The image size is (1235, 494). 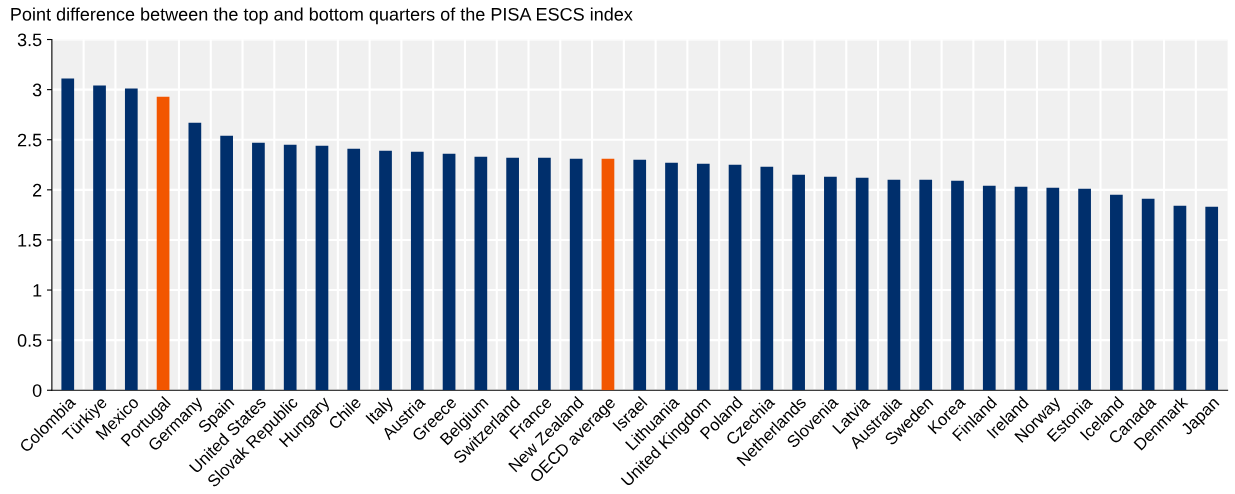 What do you see at coordinates (37, 390) in the screenshot?
I see `y-tick-label: 0` at bounding box center [37, 390].